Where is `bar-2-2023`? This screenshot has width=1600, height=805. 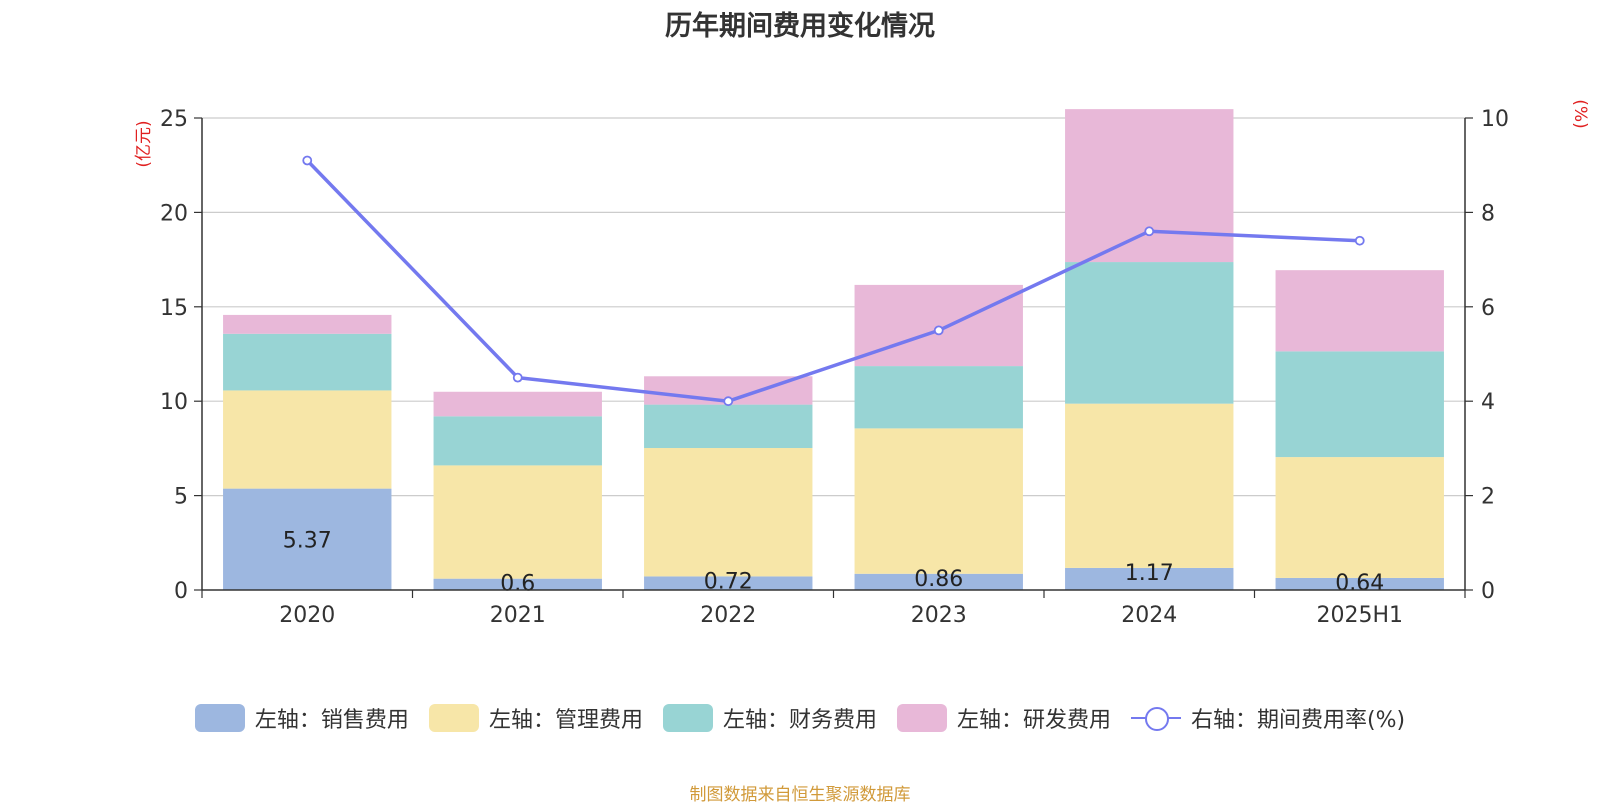
bar-2-2023 is located at coordinates (938, 501).